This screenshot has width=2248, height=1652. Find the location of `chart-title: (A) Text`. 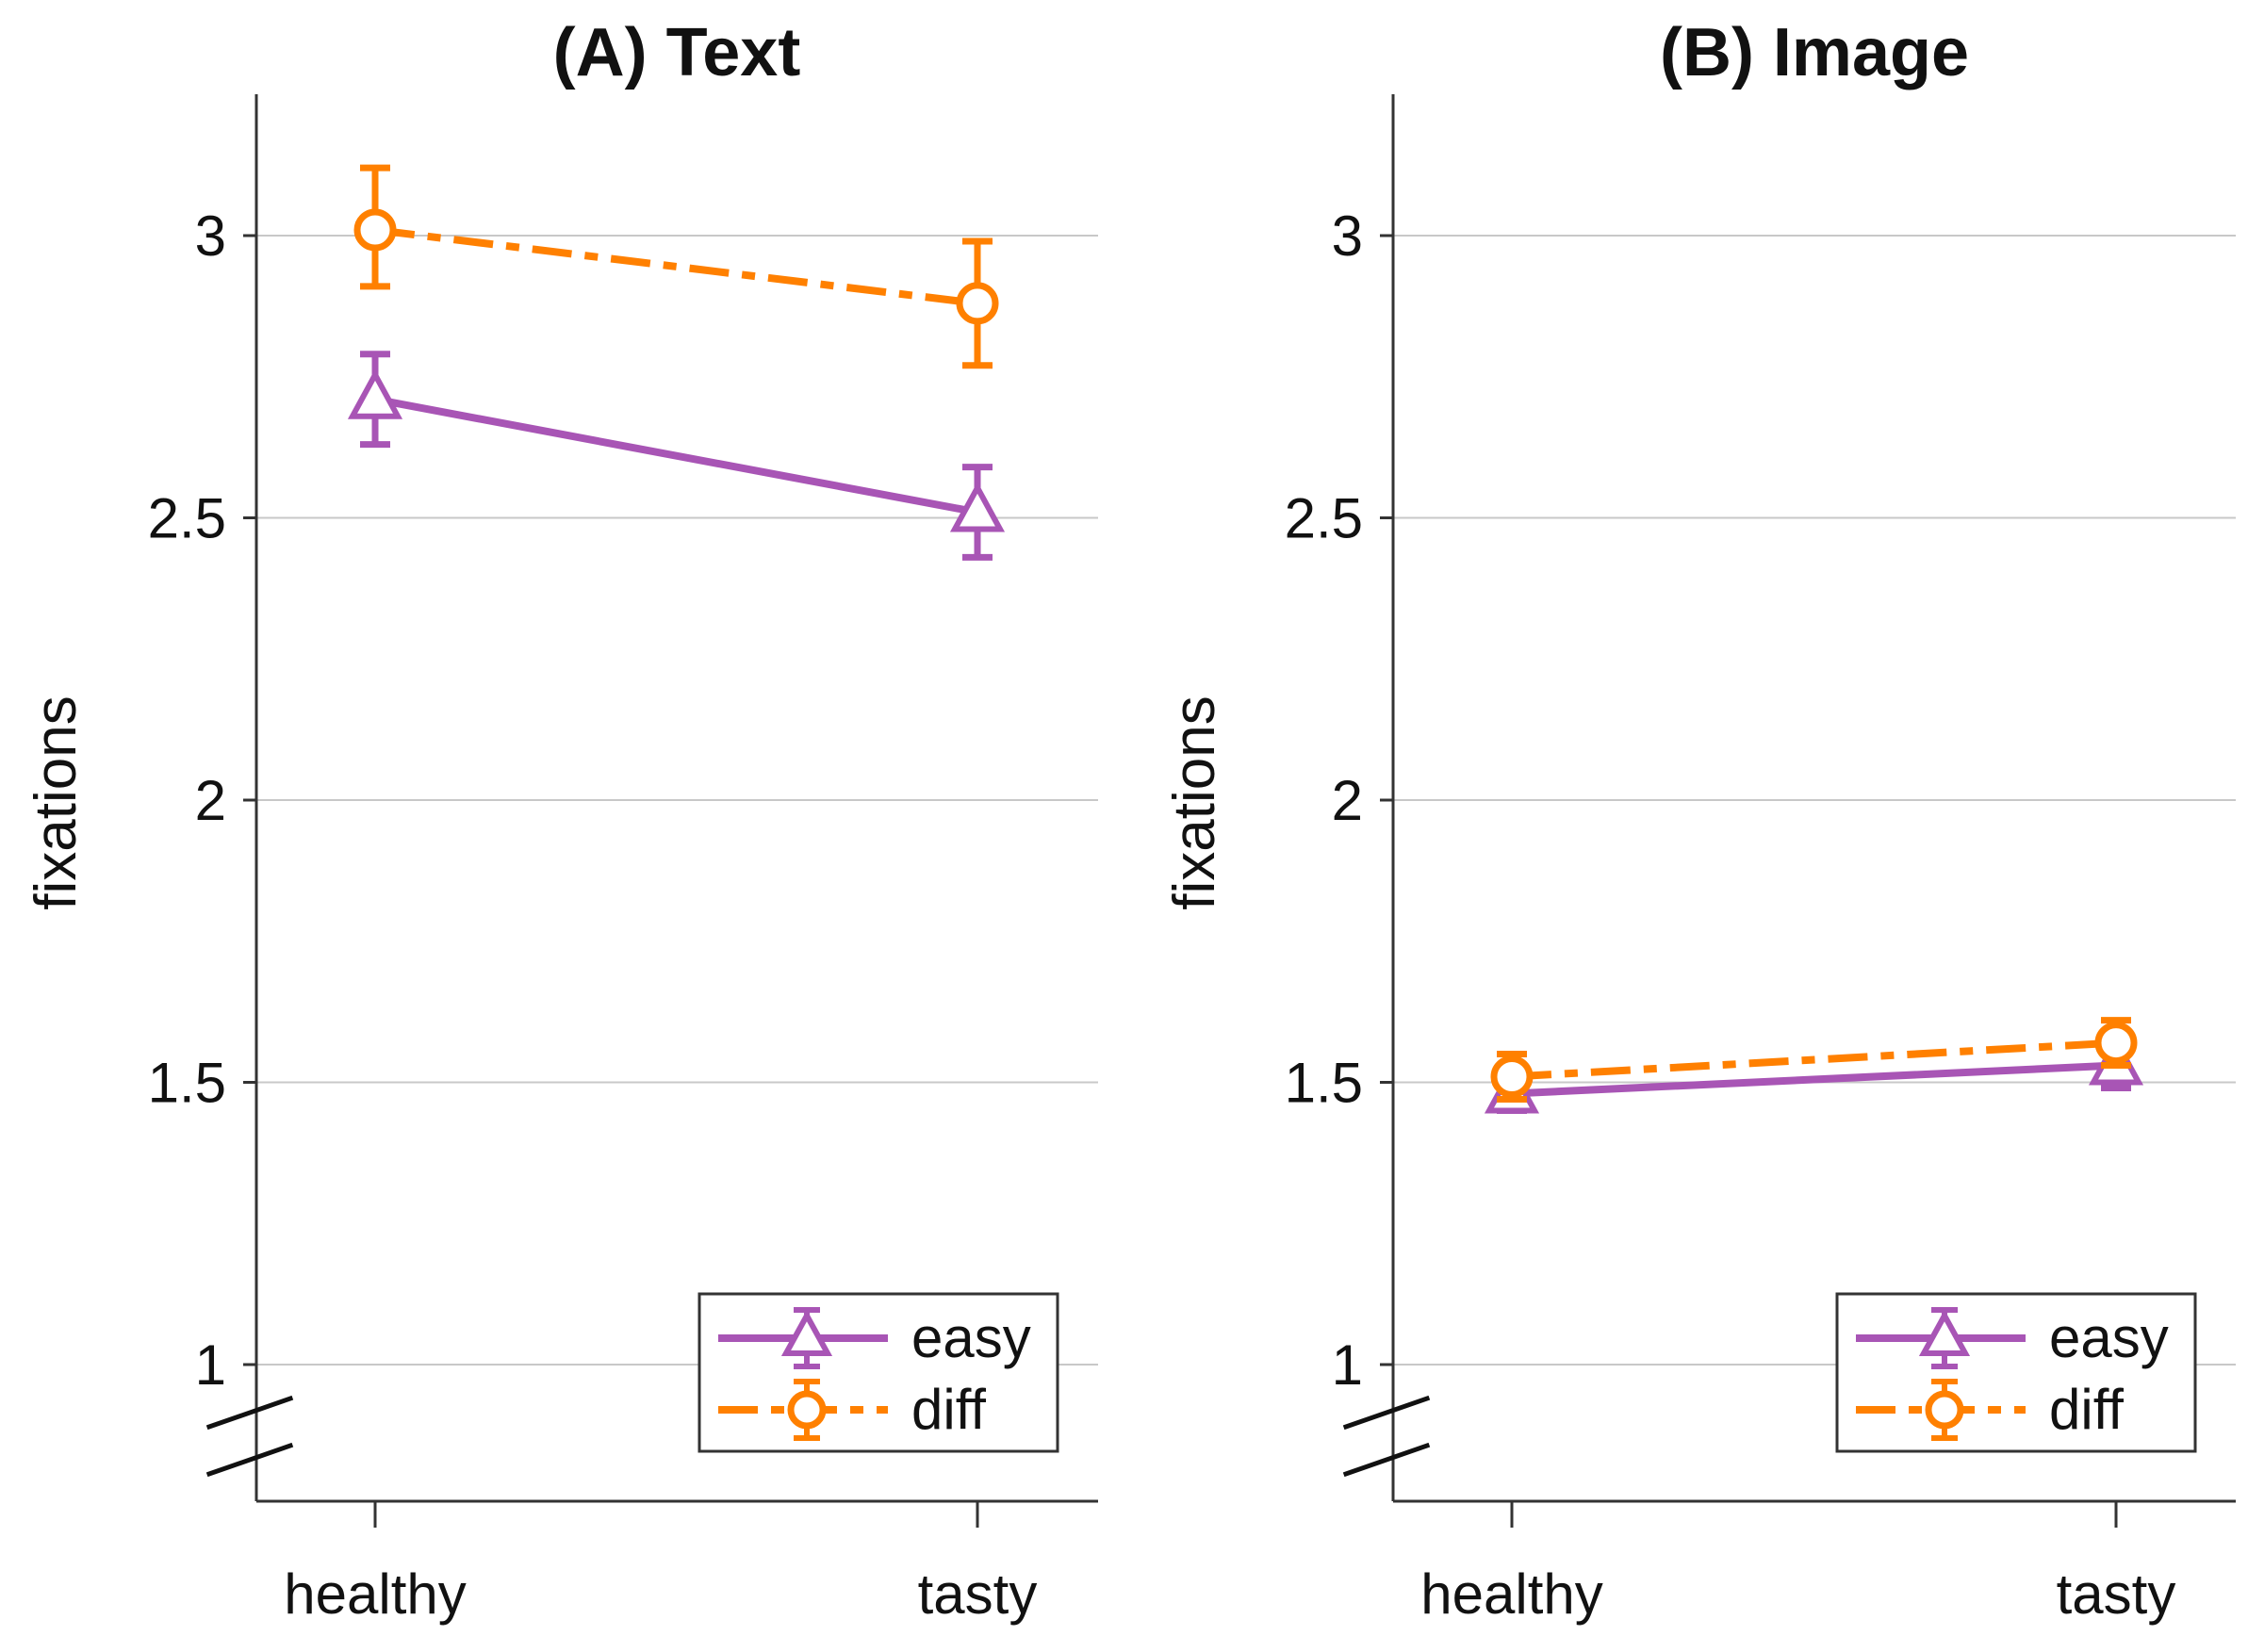

chart-title: (A) Text is located at coordinates (677, 53).